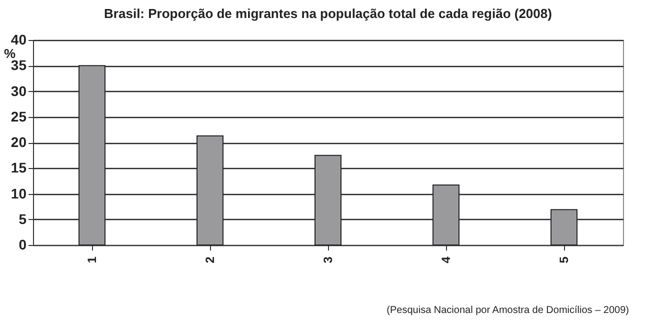 This screenshot has height=325, width=662. Describe the element at coordinates (446, 260) in the screenshot. I see `x-tick-label: 4` at that location.